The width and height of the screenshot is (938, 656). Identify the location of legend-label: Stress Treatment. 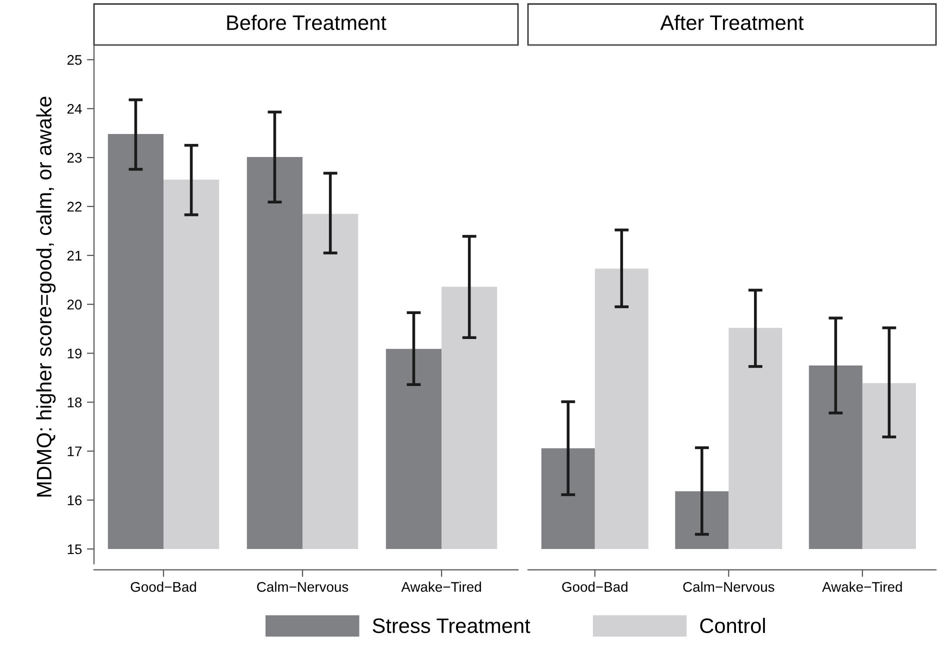
(451, 626).